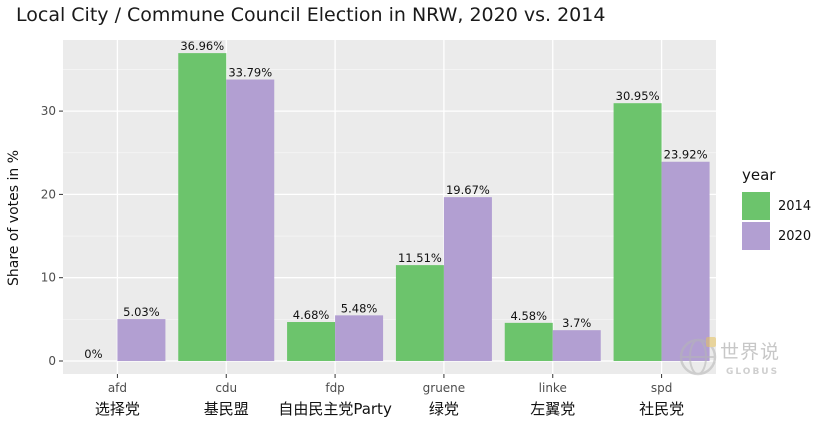  What do you see at coordinates (638, 96) in the screenshot?
I see `data-label-2014-spd: 30.95%` at bounding box center [638, 96].